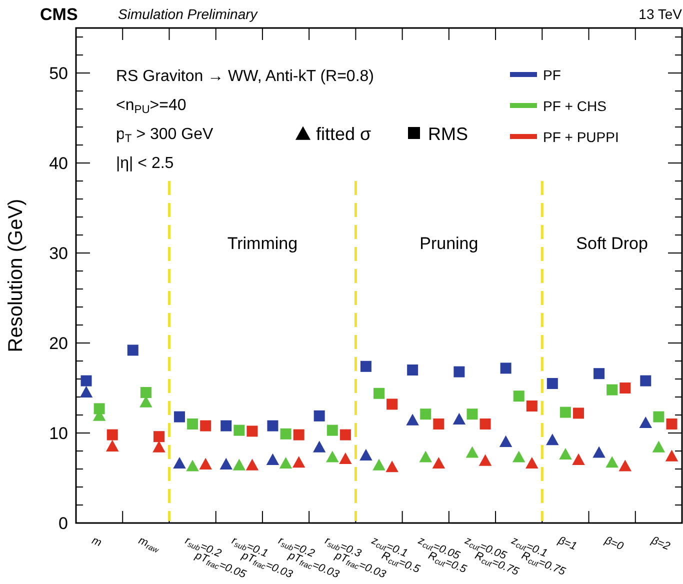 This screenshot has height=584, width=683. Describe the element at coordinates (97, 542) in the screenshot. I see `x-tick-label: m` at that location.